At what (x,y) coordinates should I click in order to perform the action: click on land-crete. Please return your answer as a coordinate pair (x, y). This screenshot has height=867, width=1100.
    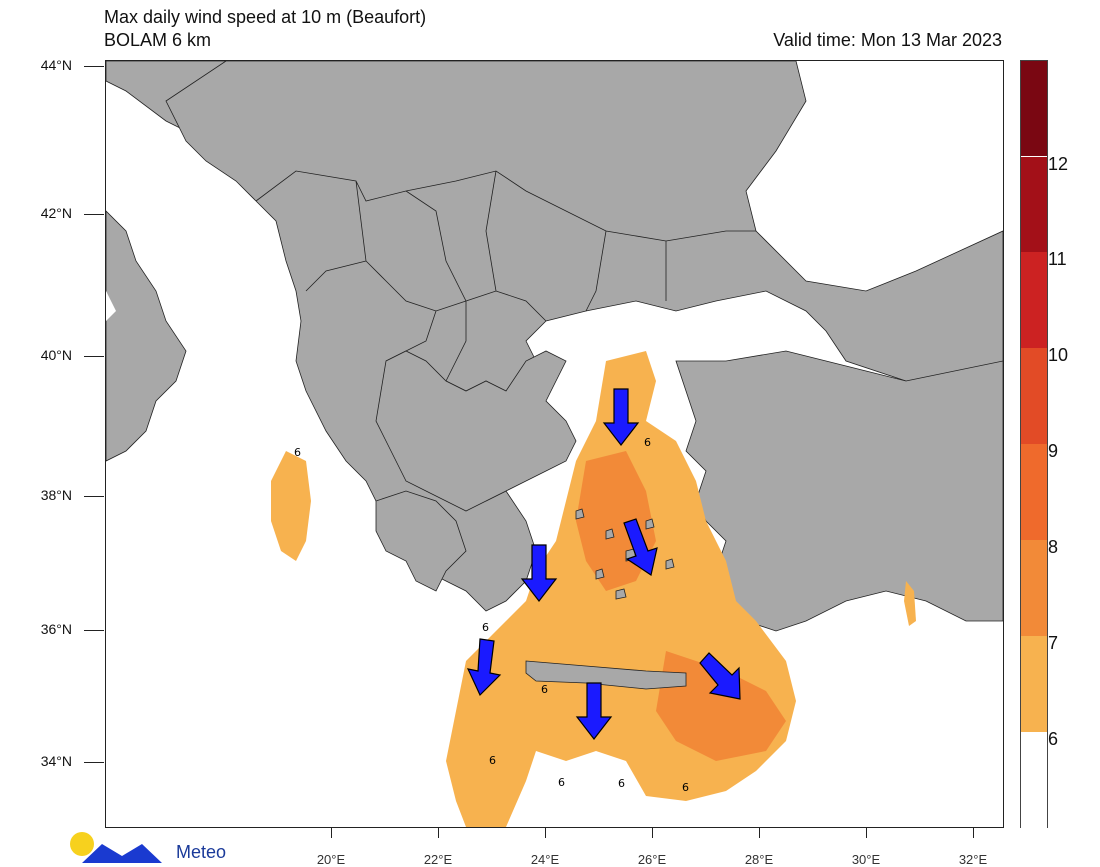
    Looking at the image, I should click on (606, 675).